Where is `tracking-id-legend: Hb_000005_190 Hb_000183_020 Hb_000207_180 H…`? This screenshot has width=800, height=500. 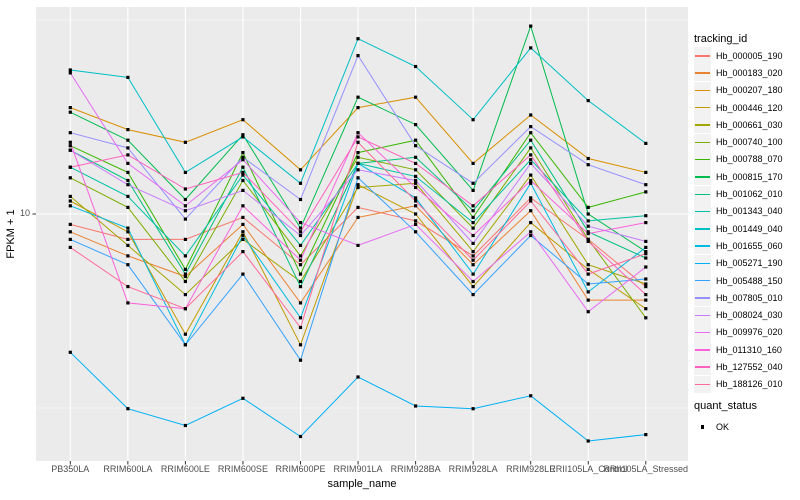 tracking-id-legend: Hb_000005_190 Hb_000183_020 Hb_000207_180 H… is located at coordinates (738, 220).